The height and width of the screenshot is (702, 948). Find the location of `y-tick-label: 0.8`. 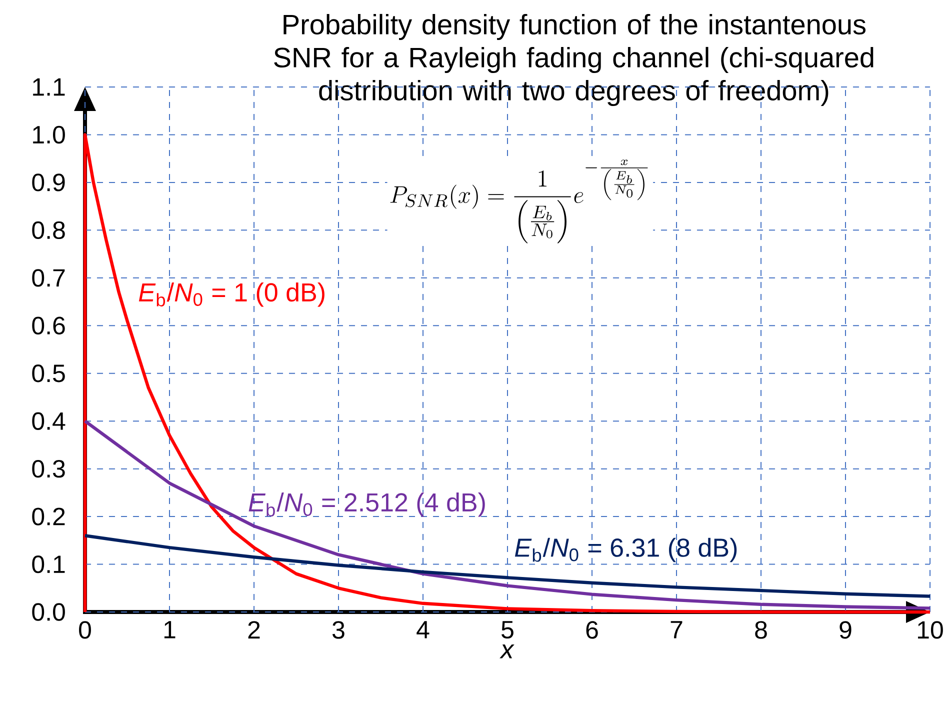

y-tick-label: 0.8 is located at coordinates (48, 230).